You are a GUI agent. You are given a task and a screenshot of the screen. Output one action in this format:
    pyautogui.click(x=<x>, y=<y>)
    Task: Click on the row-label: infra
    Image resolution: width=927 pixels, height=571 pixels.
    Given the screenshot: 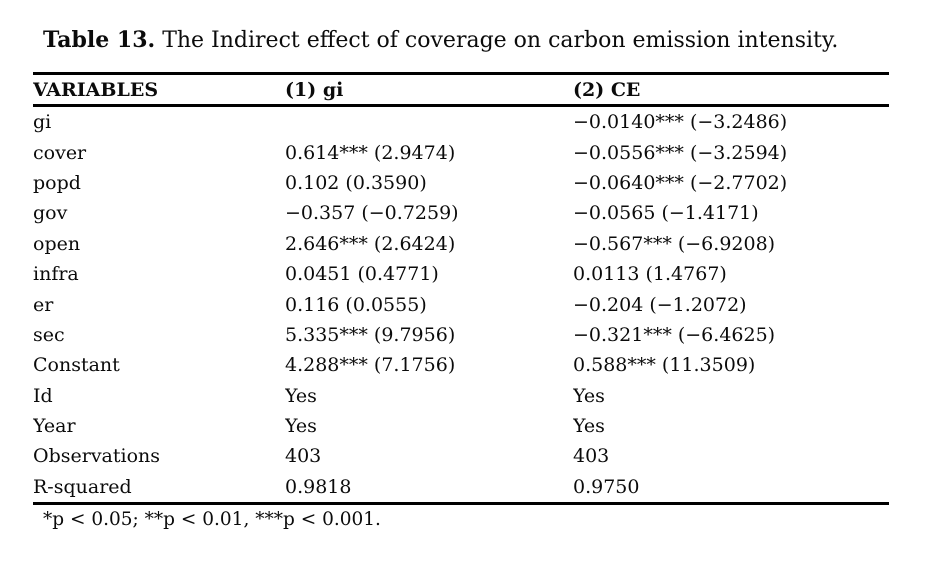 What is the action you would take?
    pyautogui.click(x=56, y=274)
    